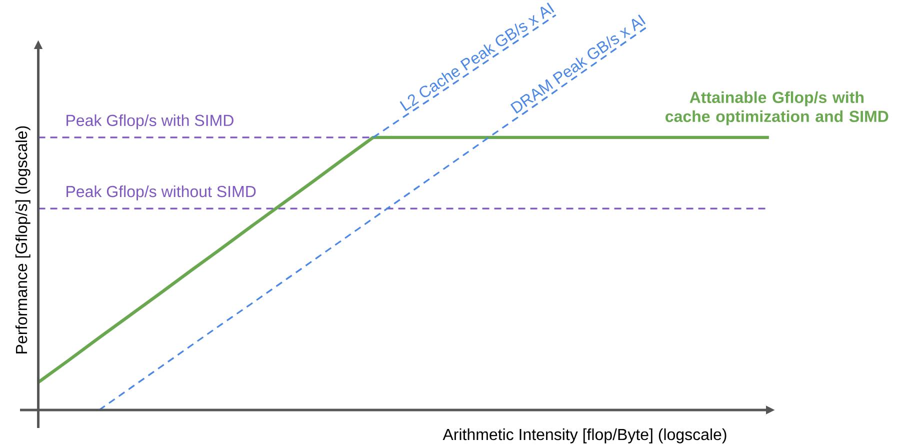 Image resolution: width=910 pixels, height=448 pixels. What do you see at coordinates (150, 122) in the screenshot?
I see `ref-line-label: Peak Gflop/s with SIMD` at bounding box center [150, 122].